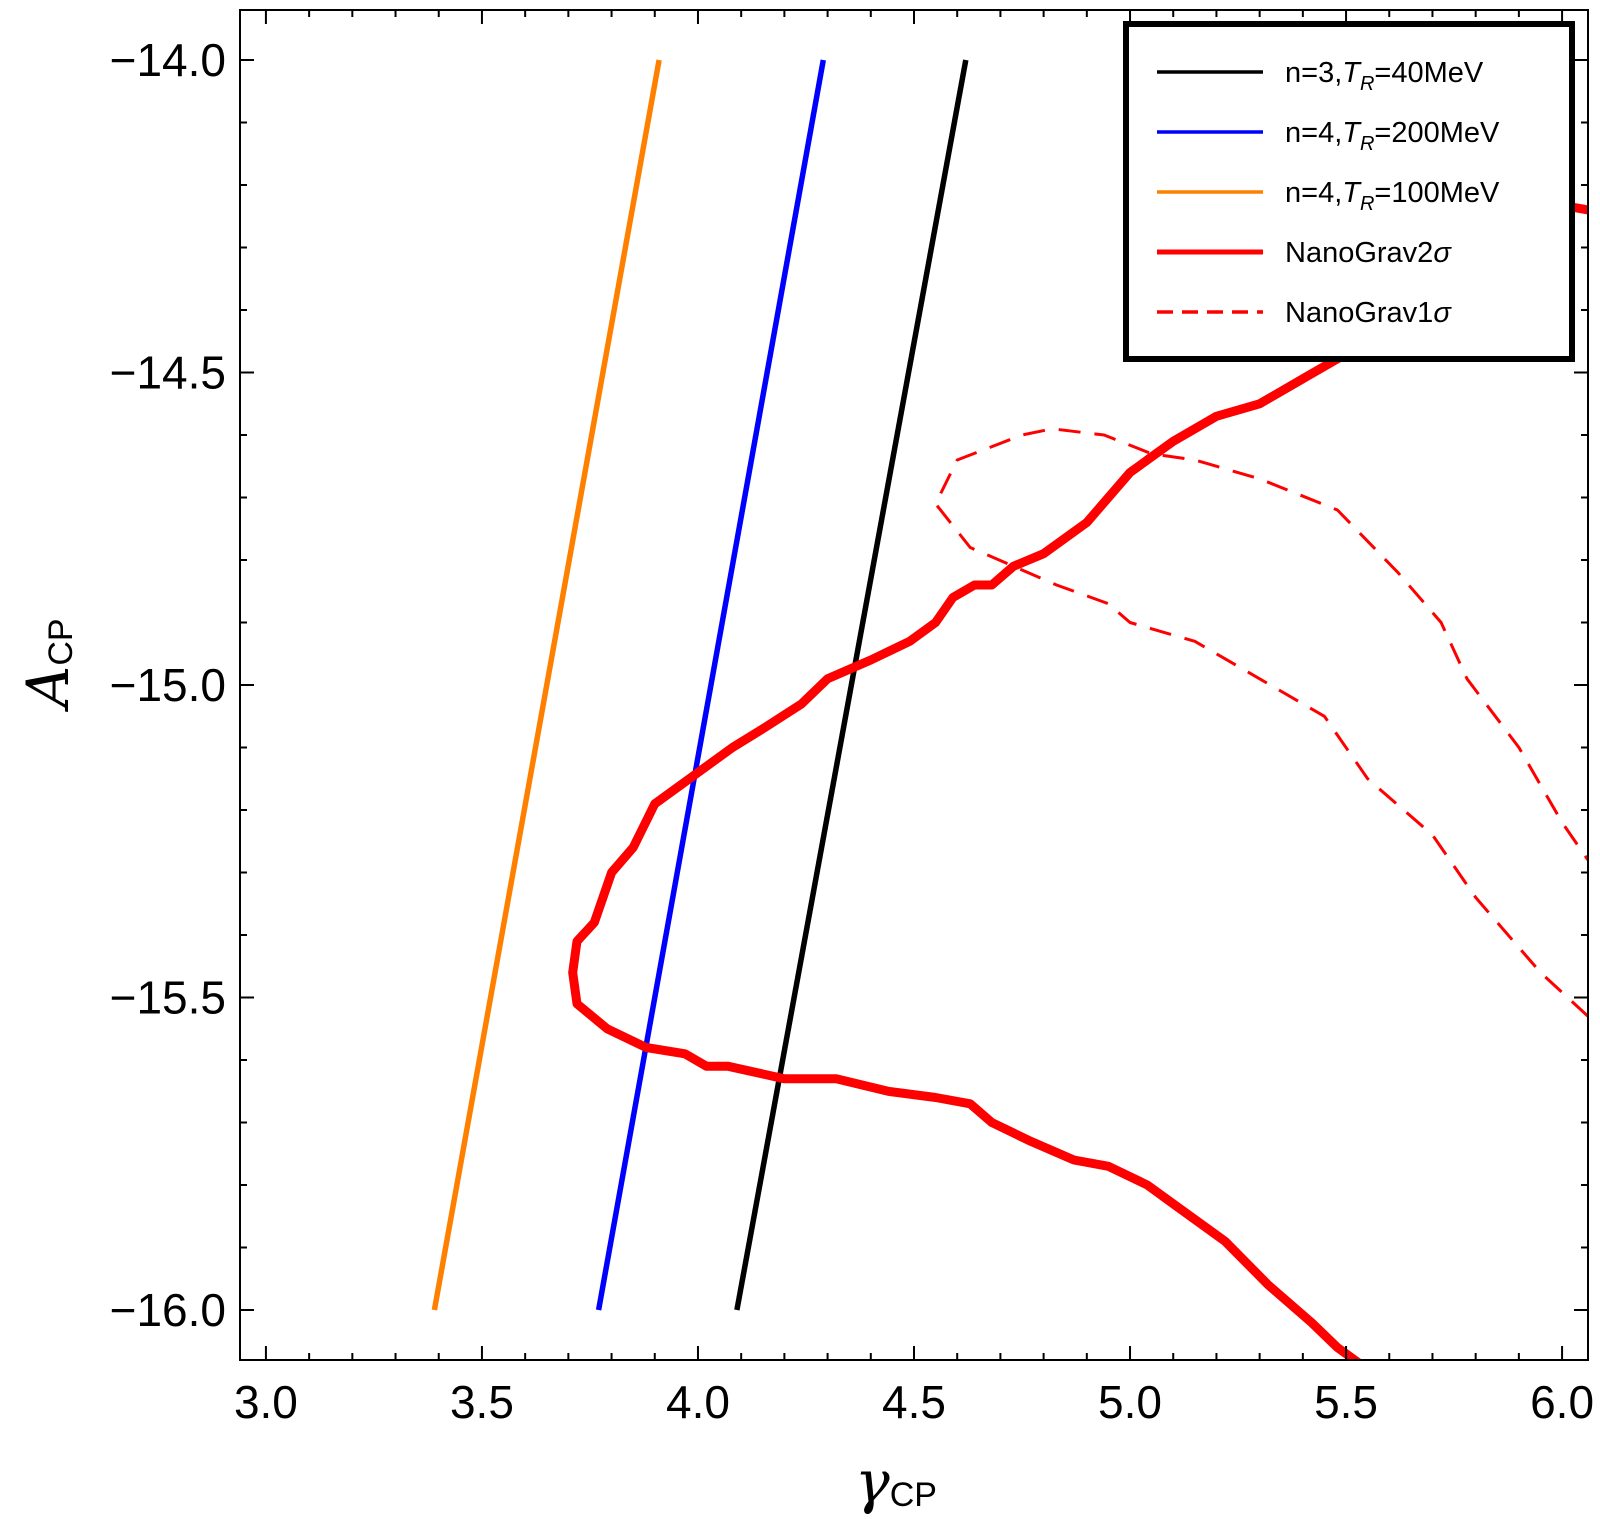  I want to click on legend-label-1: n=4,TR=200MeV, so click(1392, 136).